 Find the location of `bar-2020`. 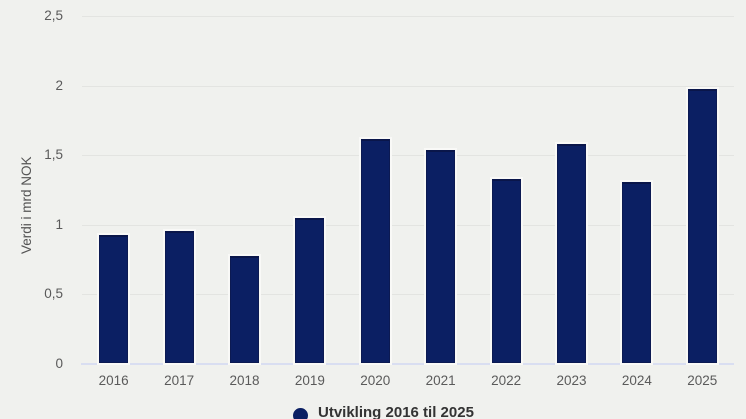

bar-2020 is located at coordinates (375, 250).